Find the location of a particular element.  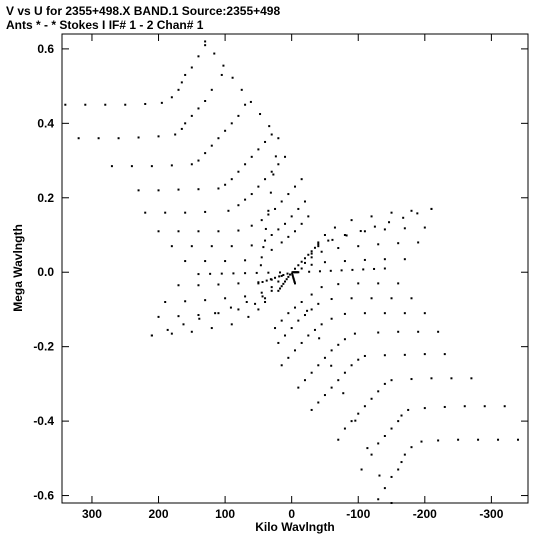

y-tick-label: -0.4 is located at coordinates (43, 421).